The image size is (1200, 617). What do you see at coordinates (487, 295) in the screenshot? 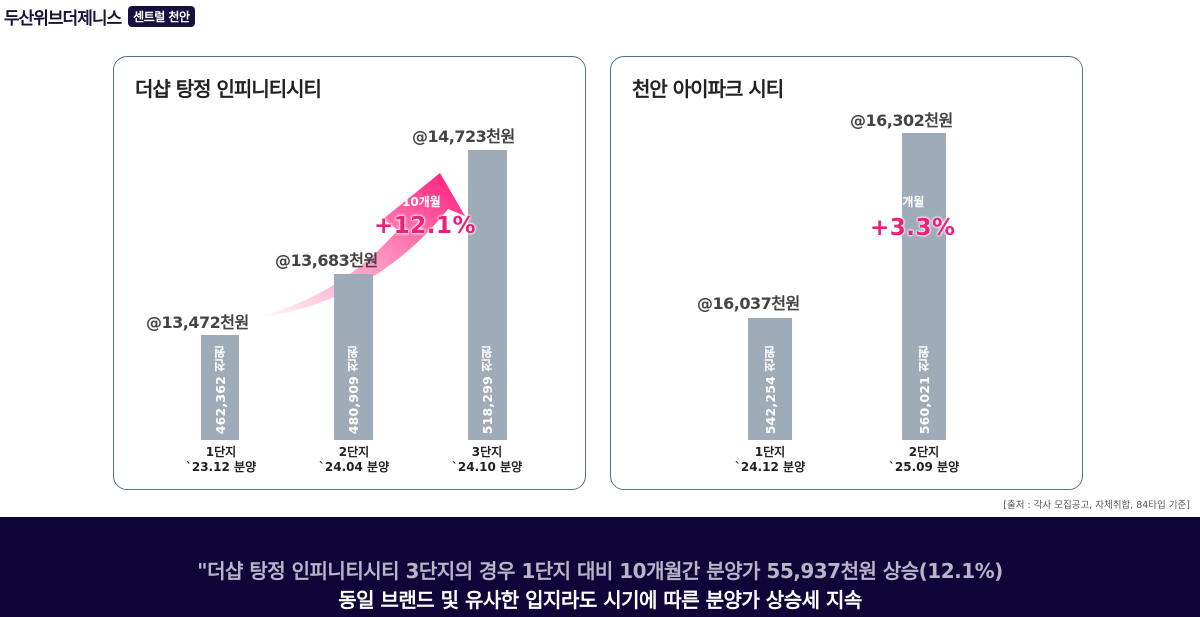
I see `bar-tangjeong-3: 518,299 천원` at bounding box center [487, 295].